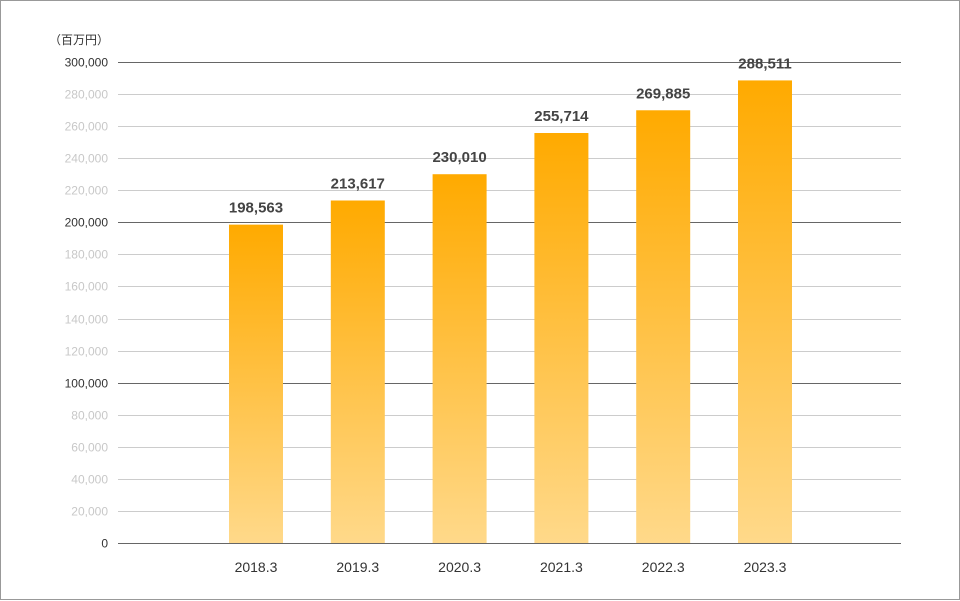  I want to click on bar-value-label: 269,885, so click(663, 93).